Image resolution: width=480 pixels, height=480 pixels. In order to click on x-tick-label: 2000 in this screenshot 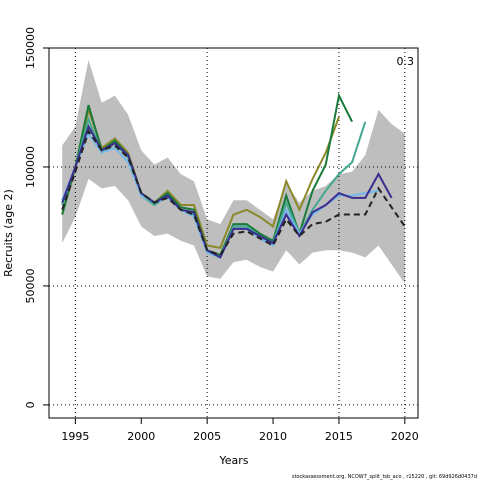, I will do `click(141, 436)`.